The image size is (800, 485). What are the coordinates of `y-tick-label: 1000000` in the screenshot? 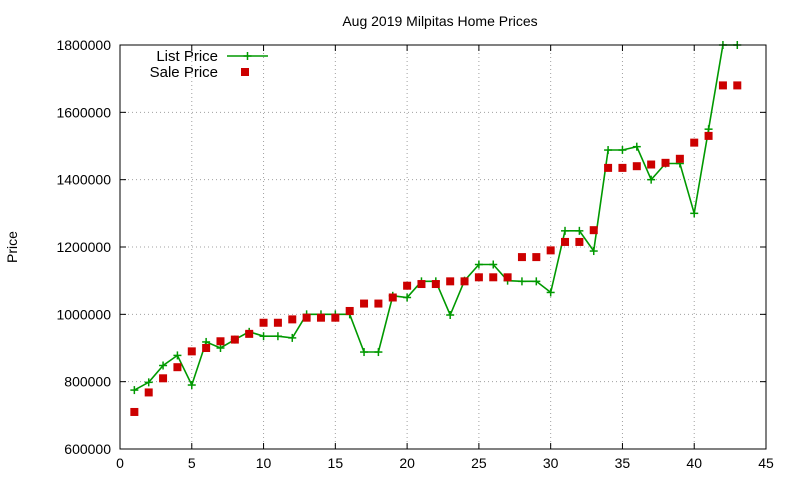 It's located at (83, 314).